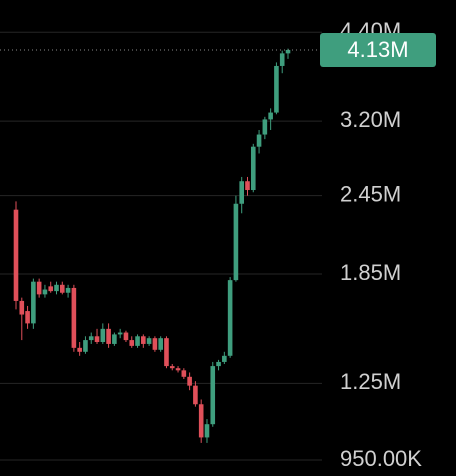 This screenshot has height=476, width=456. What do you see at coordinates (370, 381) in the screenshot?
I see `y-tick-label: 1.25M` at bounding box center [370, 381].